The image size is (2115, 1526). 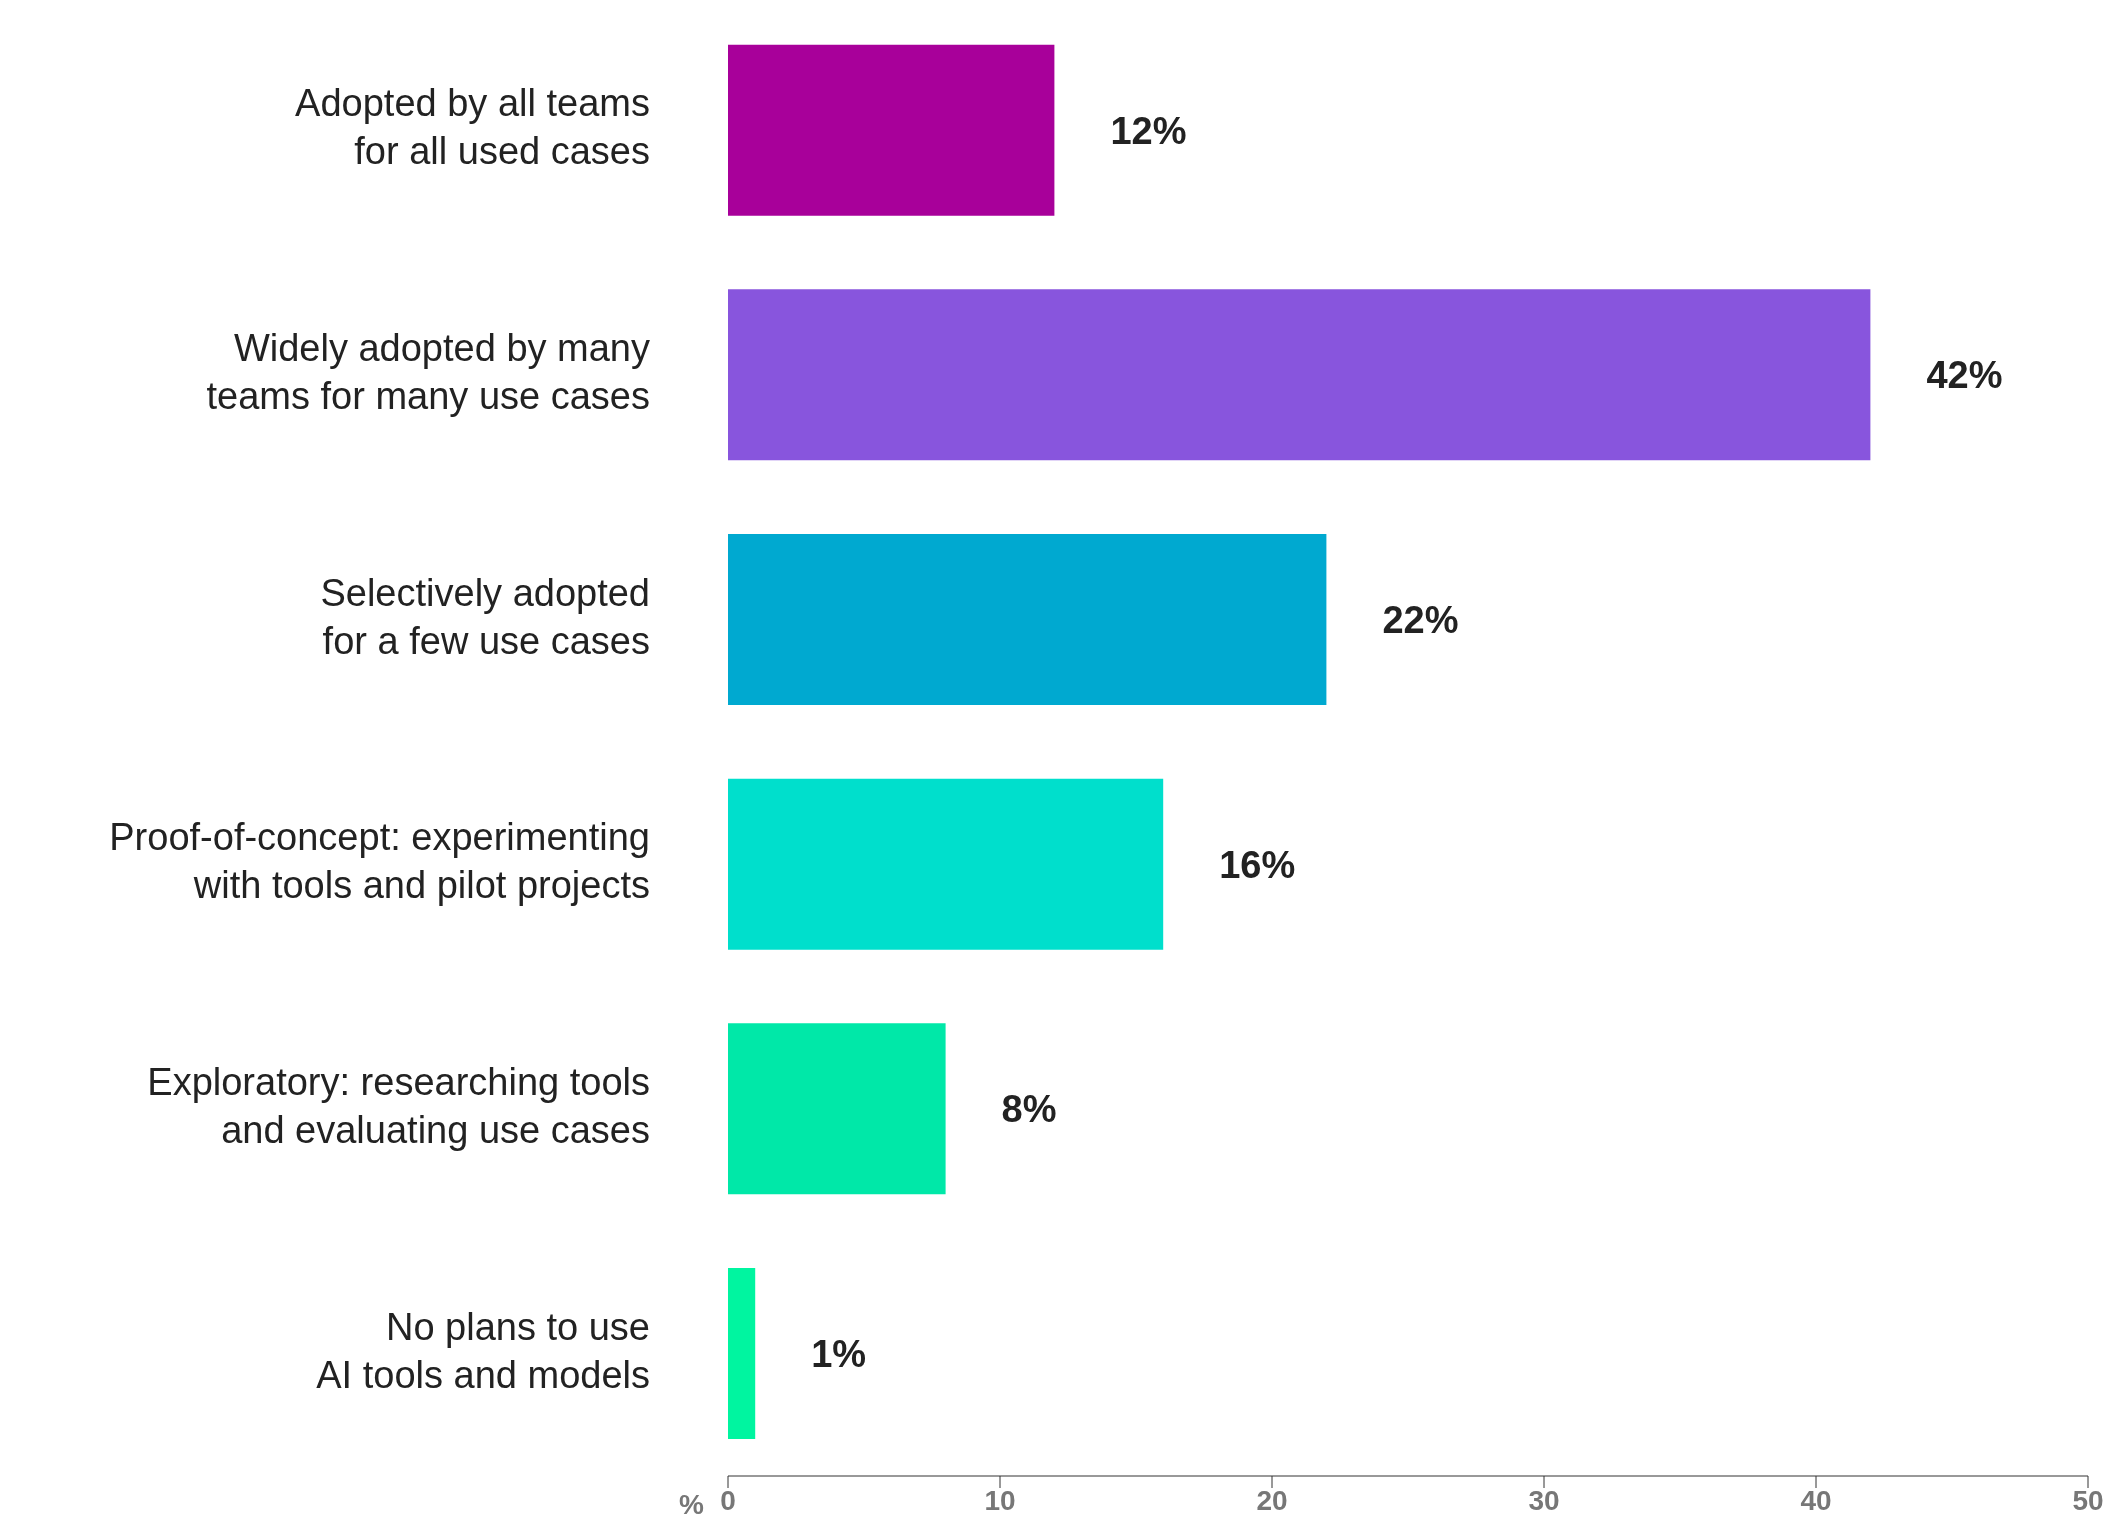 What do you see at coordinates (472, 127) in the screenshot?
I see `y-tick-label: Adopted by all teams for all used cases` at bounding box center [472, 127].